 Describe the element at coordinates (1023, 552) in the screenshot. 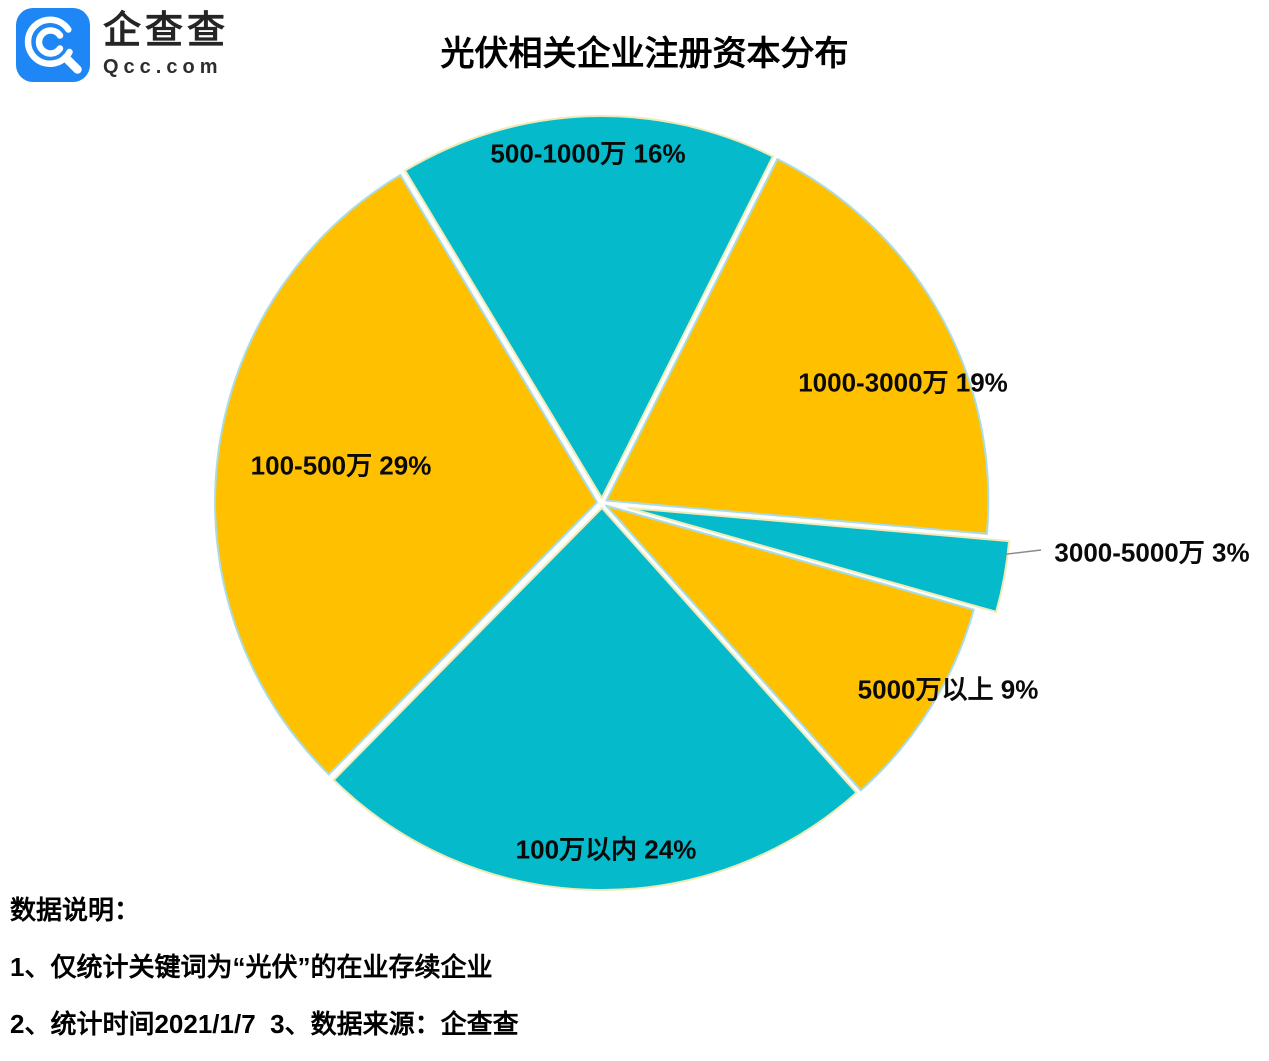

I see `leader-line` at that location.